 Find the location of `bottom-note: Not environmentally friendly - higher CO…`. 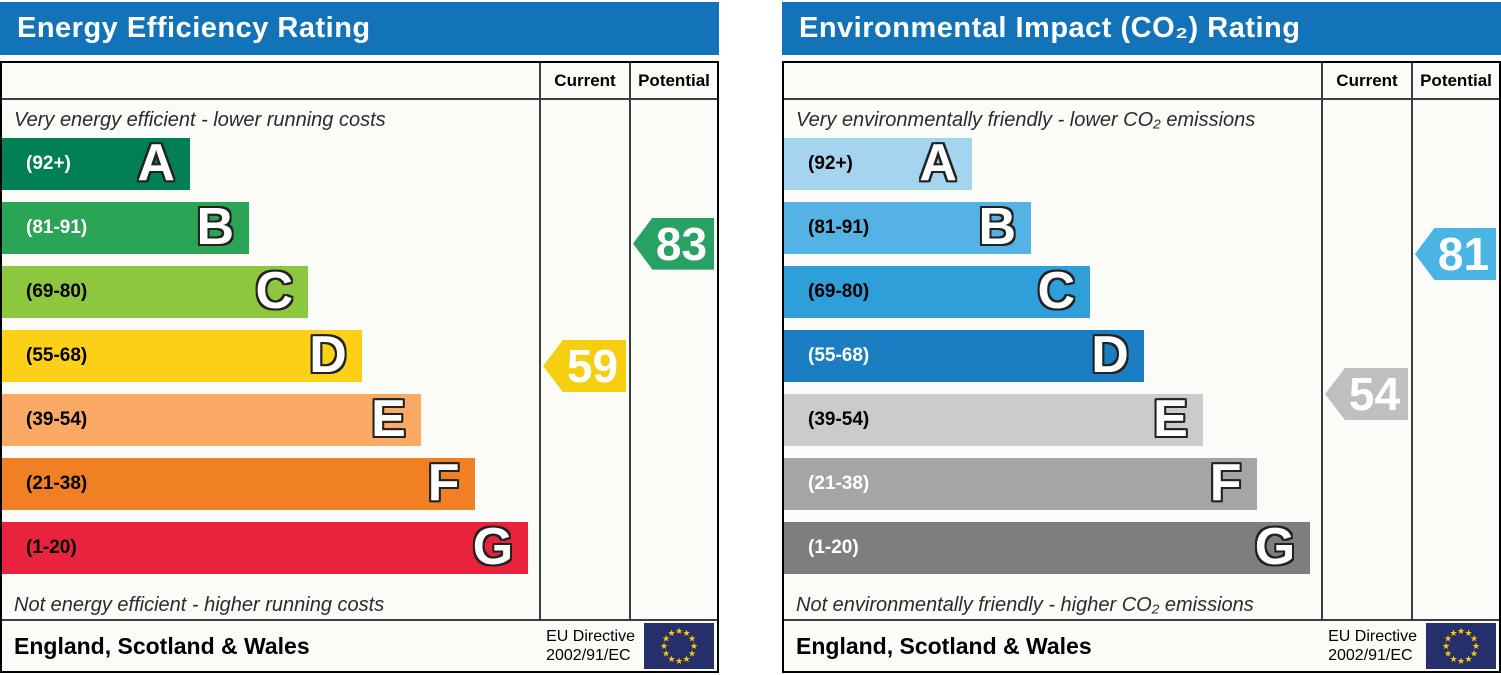

bottom-note: Not environmentally friendly - higher CO… is located at coordinates (1025, 605).